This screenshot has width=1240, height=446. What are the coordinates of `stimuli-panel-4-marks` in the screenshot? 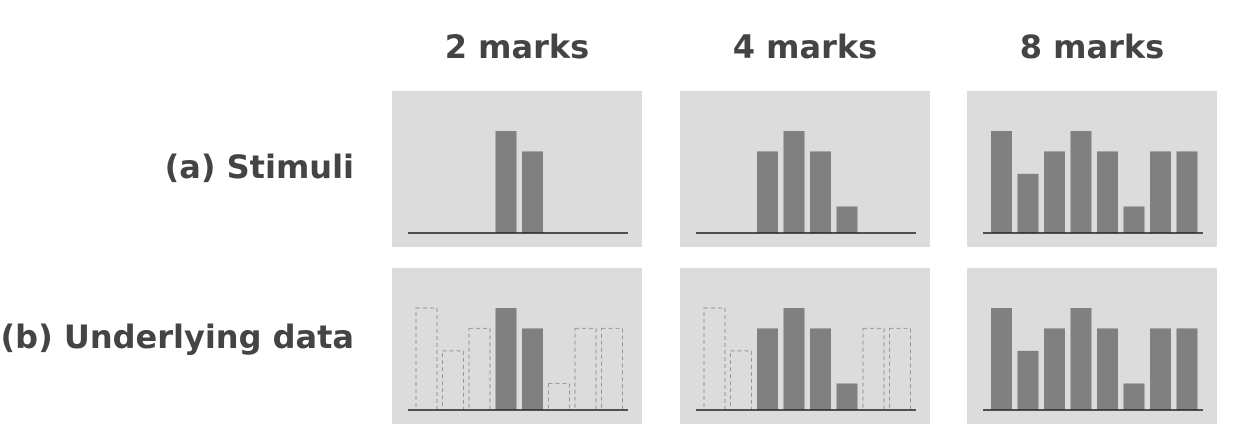 It's located at (805, 169).